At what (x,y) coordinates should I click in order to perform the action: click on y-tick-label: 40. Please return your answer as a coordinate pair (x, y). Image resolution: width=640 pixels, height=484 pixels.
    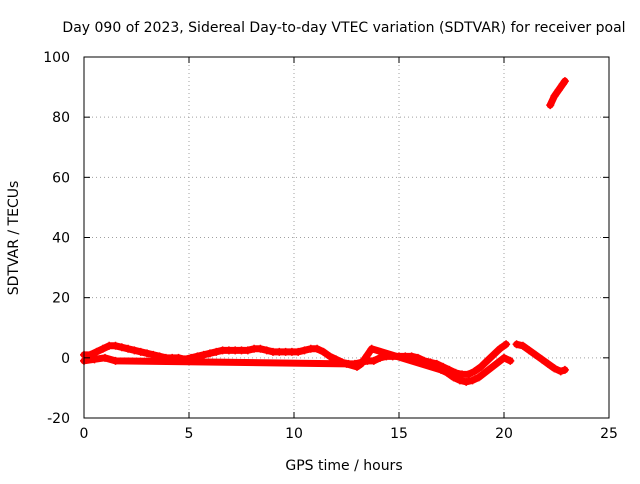
    Looking at the image, I should click on (61, 239).